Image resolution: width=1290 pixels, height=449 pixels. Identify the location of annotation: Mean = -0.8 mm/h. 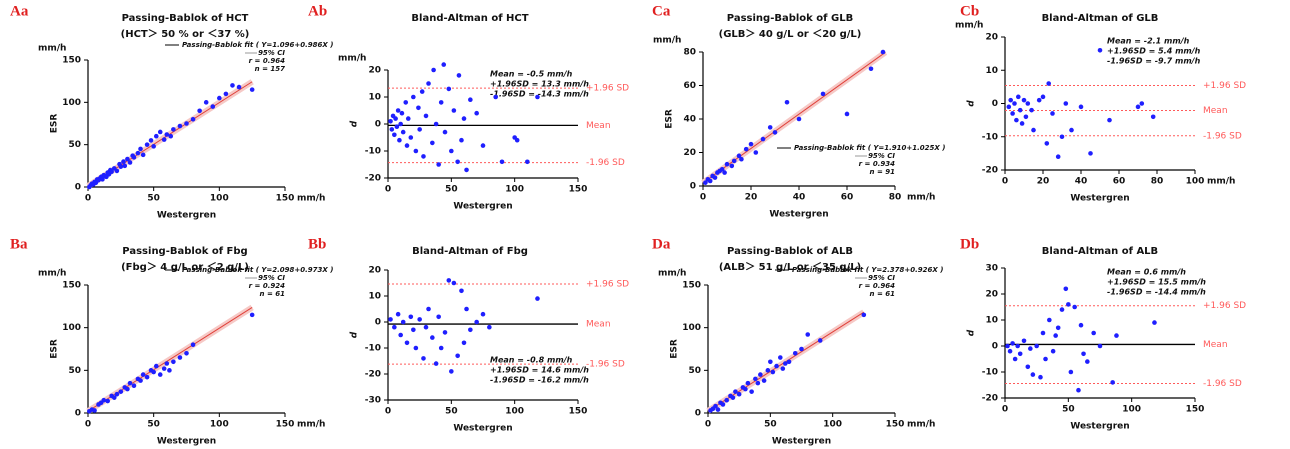
(531, 360).